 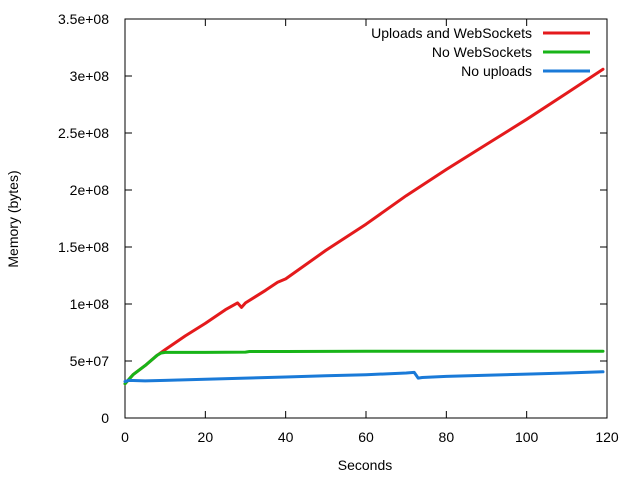 What do you see at coordinates (83, 19) in the screenshot?
I see `y-tick-label: 3.5e+08` at bounding box center [83, 19].